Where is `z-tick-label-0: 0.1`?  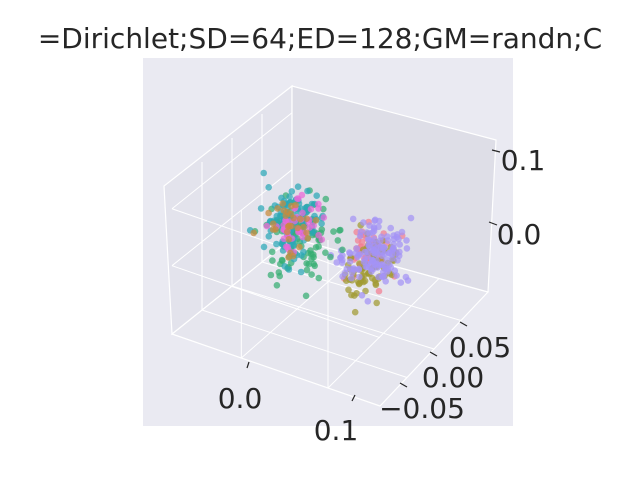 z-tick-label-0: 0.1 is located at coordinates (523, 160).